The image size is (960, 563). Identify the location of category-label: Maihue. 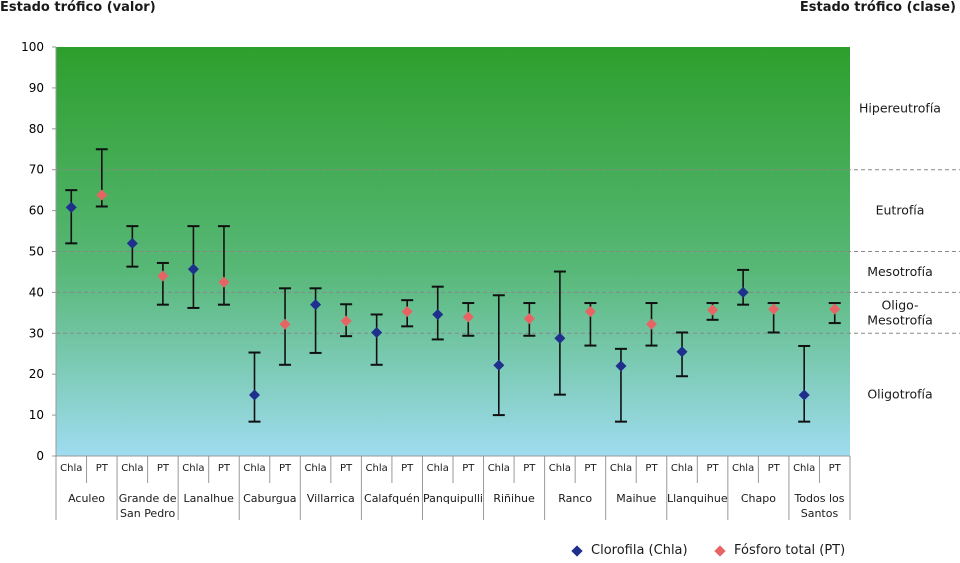
(636, 498).